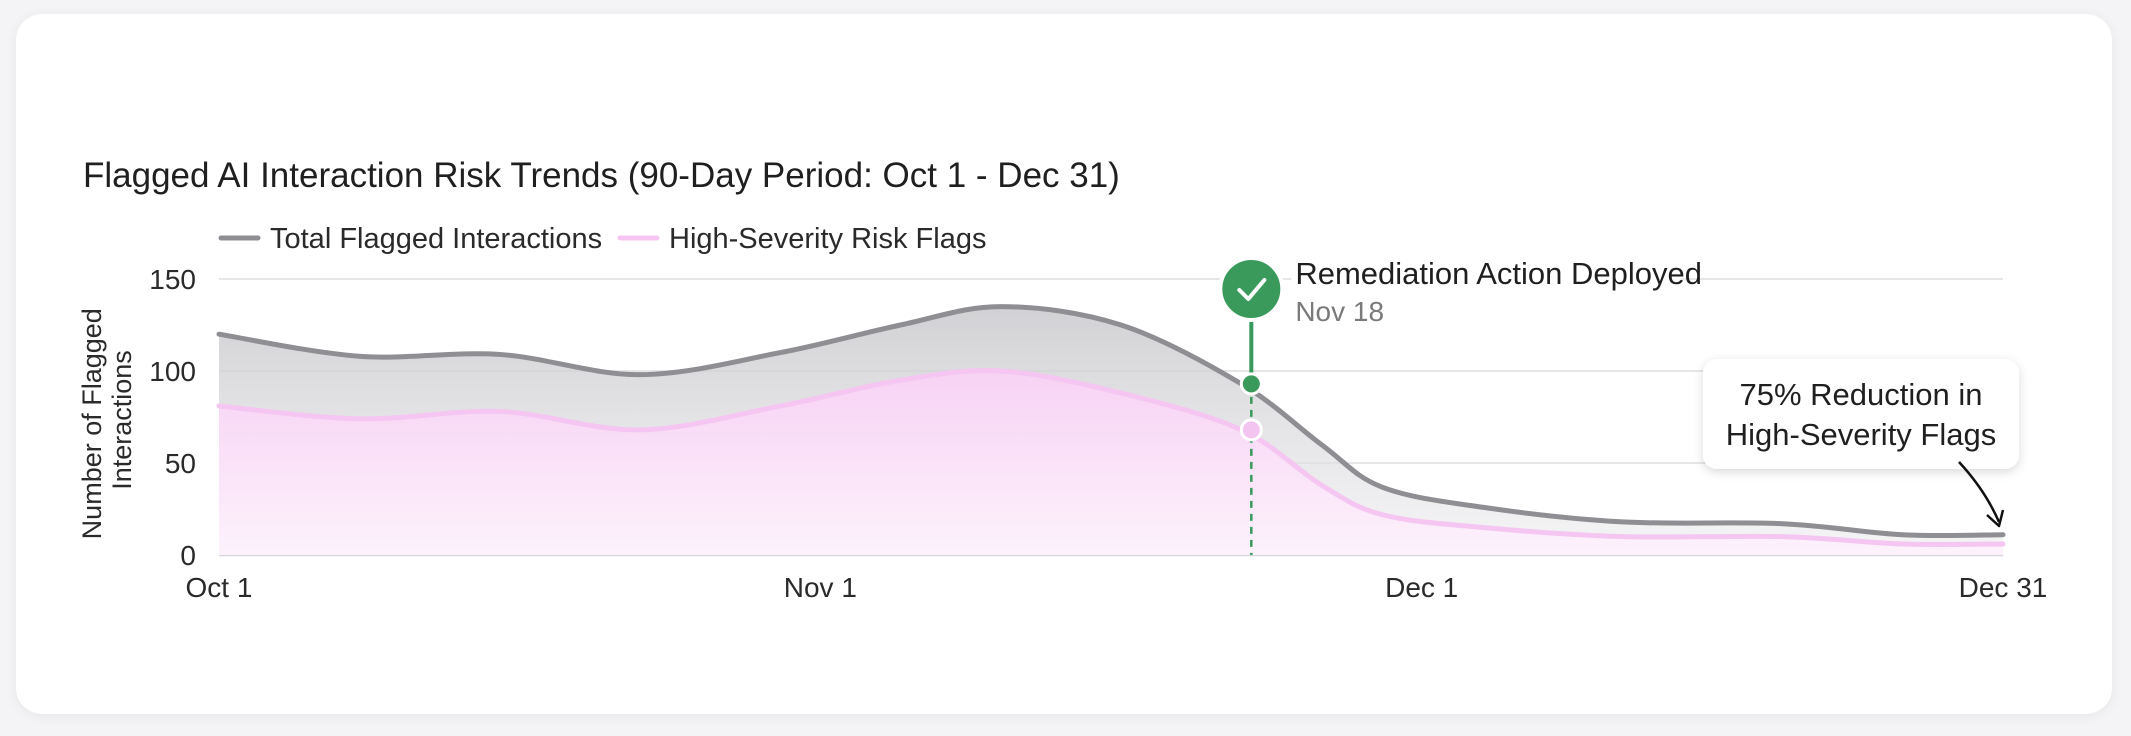 The width and height of the screenshot is (2131, 736). I want to click on remediation-point-total, so click(1251, 384).